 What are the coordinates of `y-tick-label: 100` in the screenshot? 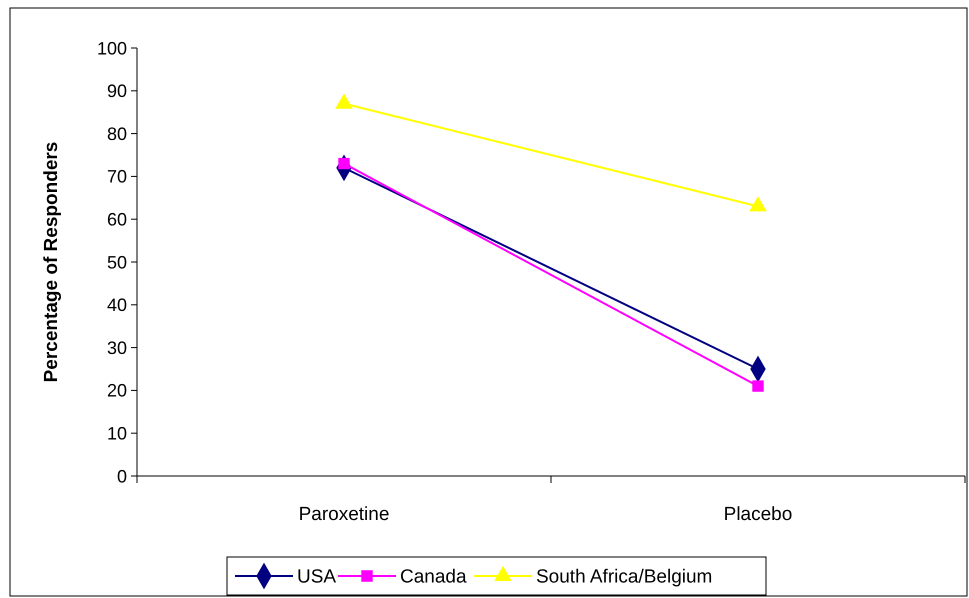 It's located at (111, 48).